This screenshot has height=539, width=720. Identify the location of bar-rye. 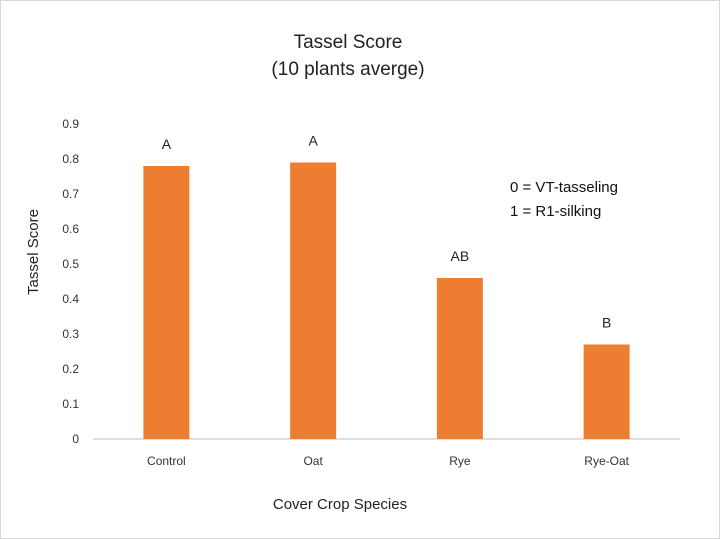
(459, 358).